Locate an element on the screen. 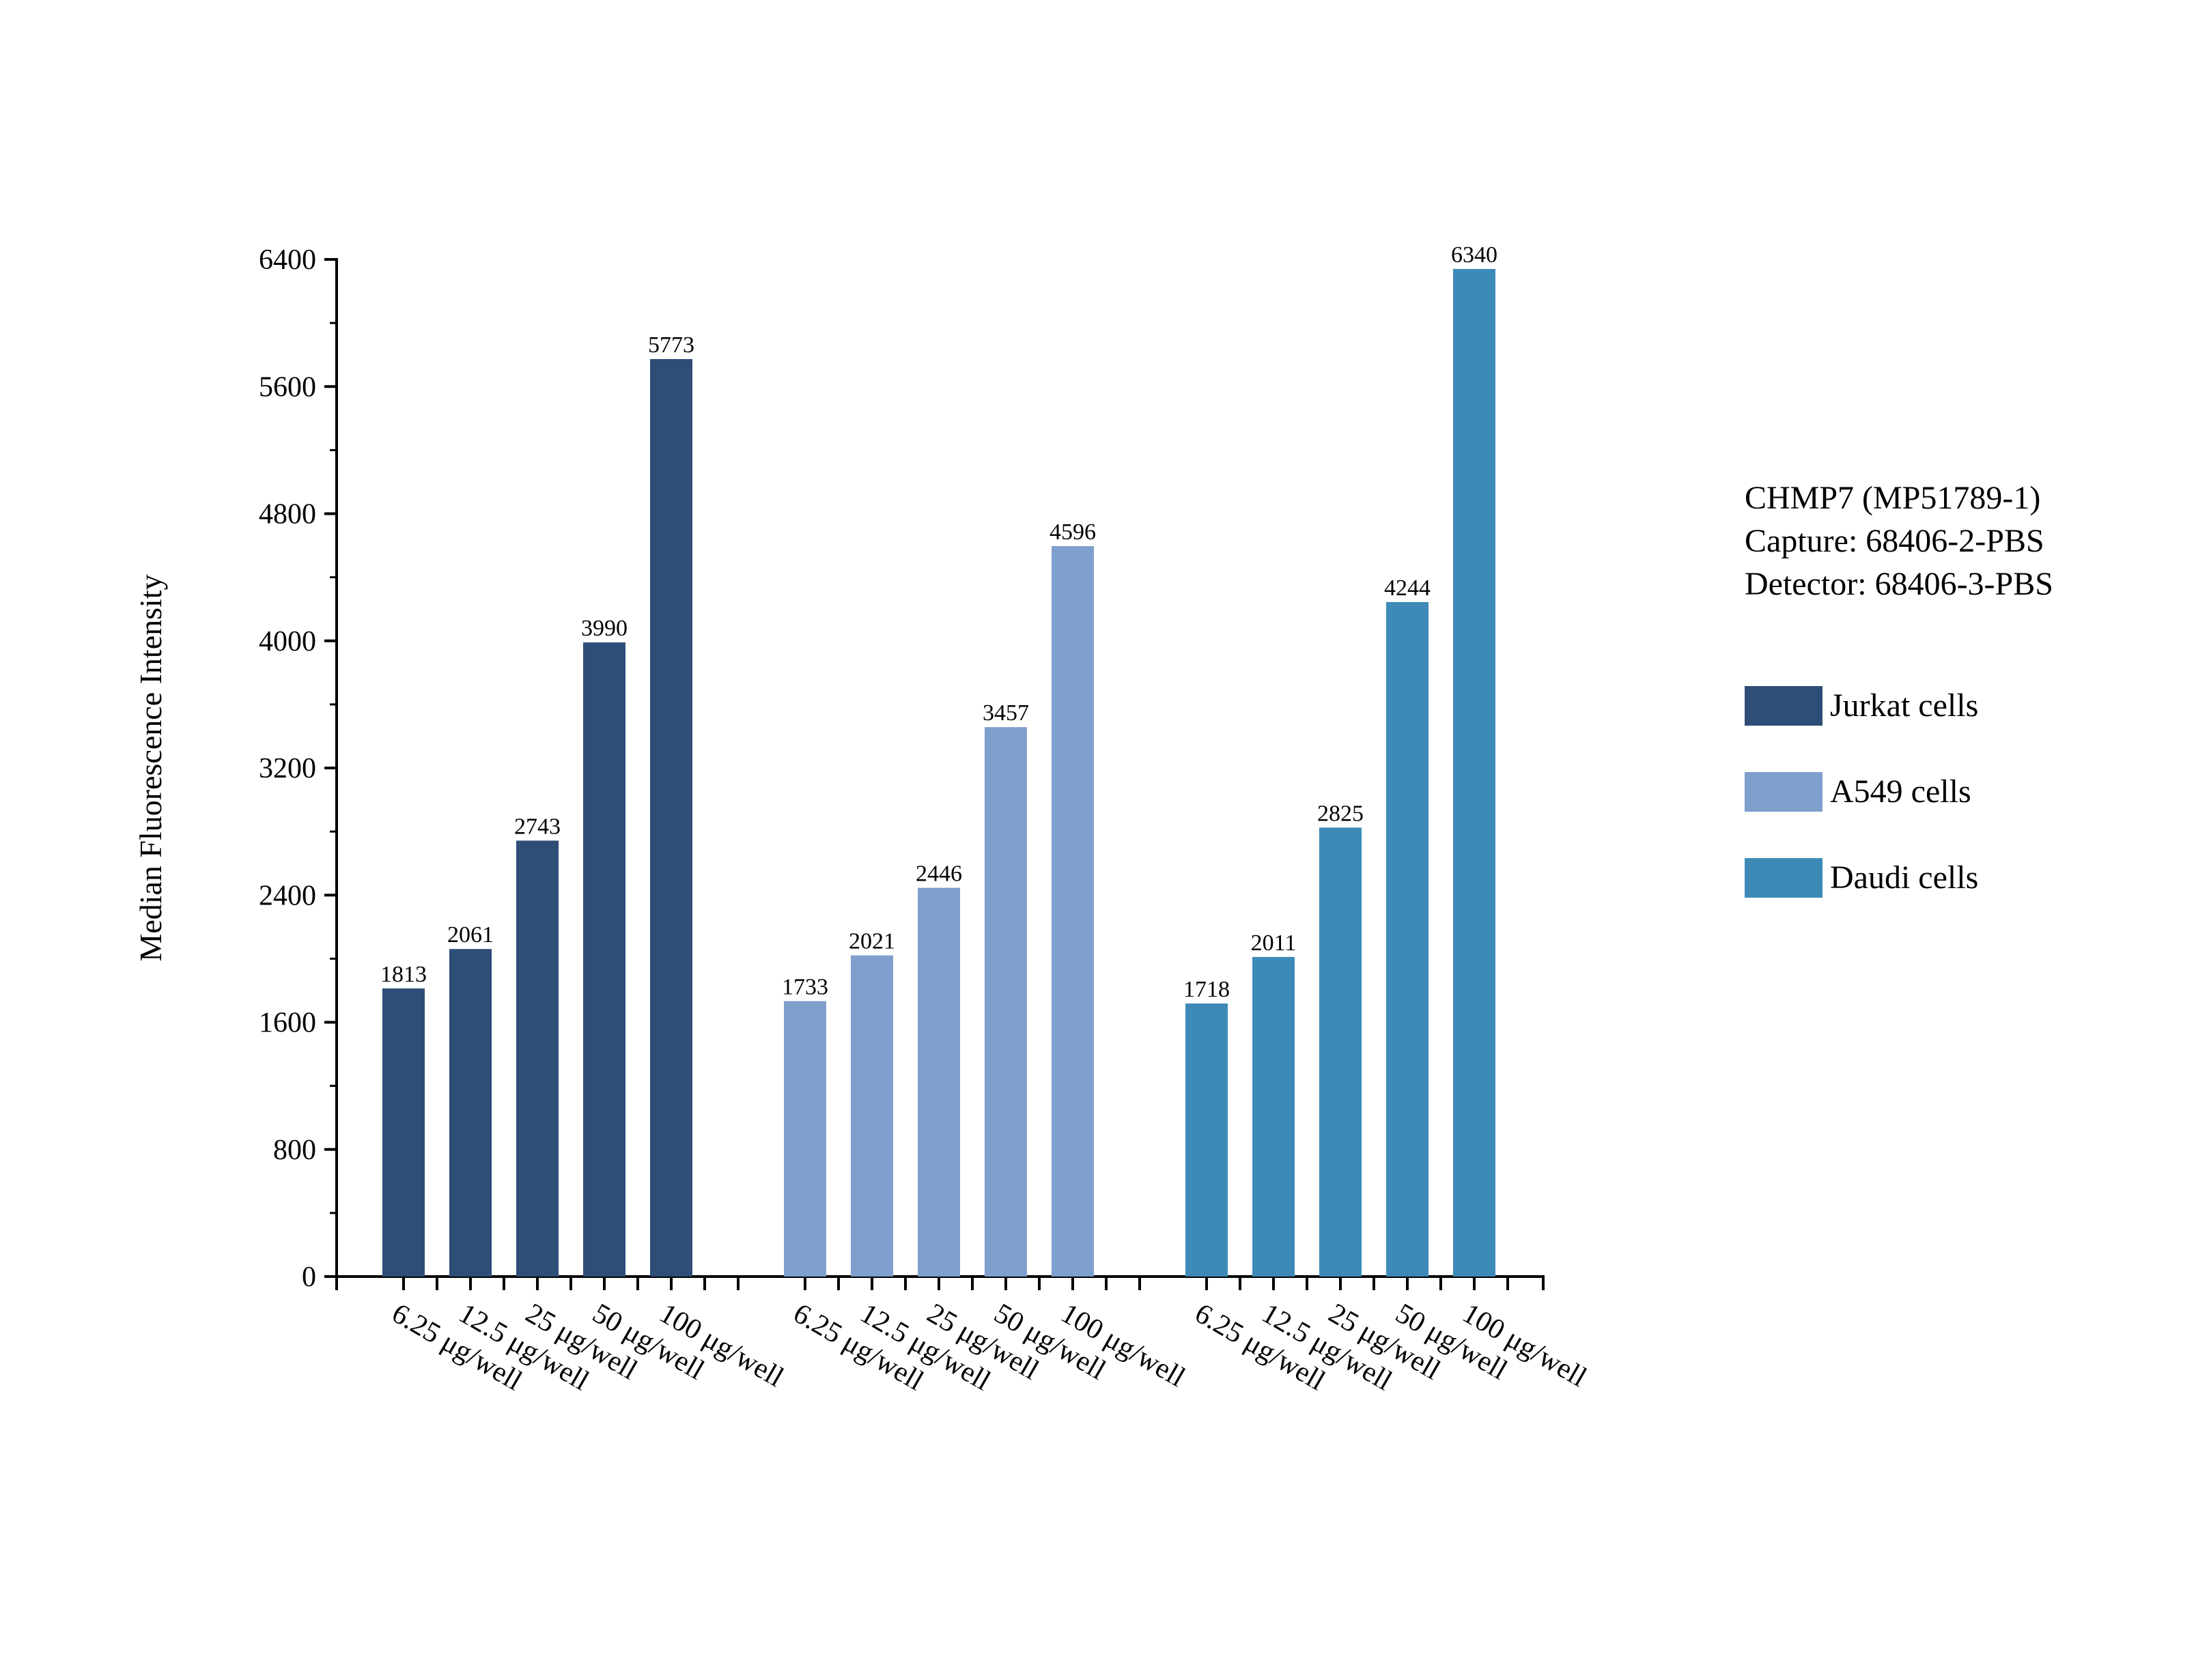 This screenshot has width=2196, height=1680. data-label: 2011 is located at coordinates (1274, 943).